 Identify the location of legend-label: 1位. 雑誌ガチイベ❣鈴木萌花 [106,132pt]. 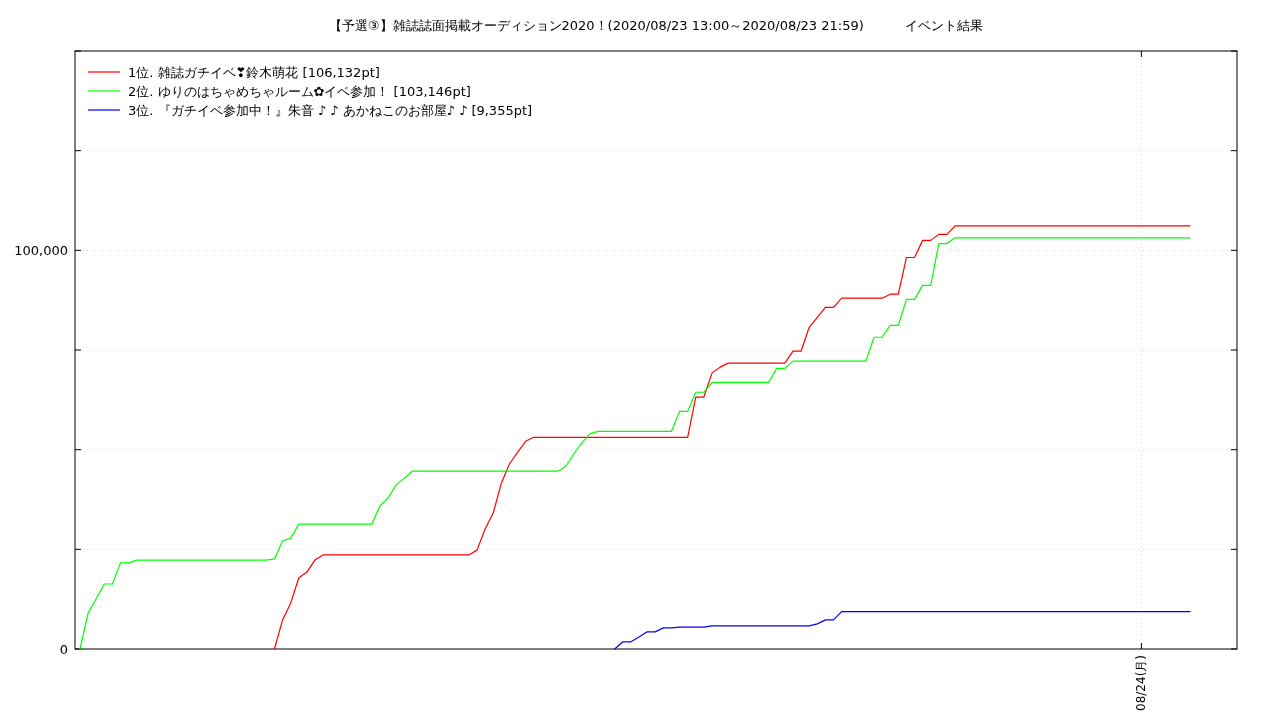
(254, 72).